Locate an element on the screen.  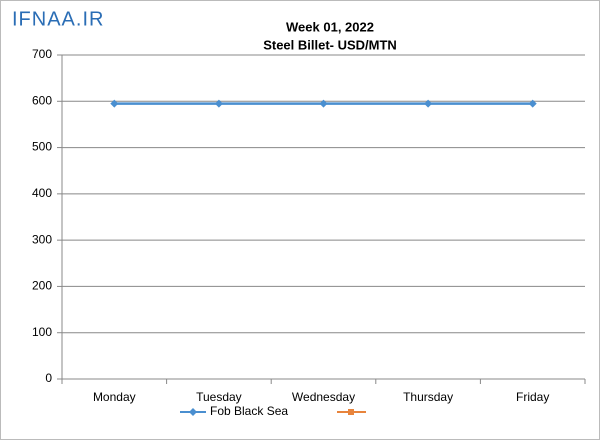
y-tick-label: 400 is located at coordinates (42, 193).